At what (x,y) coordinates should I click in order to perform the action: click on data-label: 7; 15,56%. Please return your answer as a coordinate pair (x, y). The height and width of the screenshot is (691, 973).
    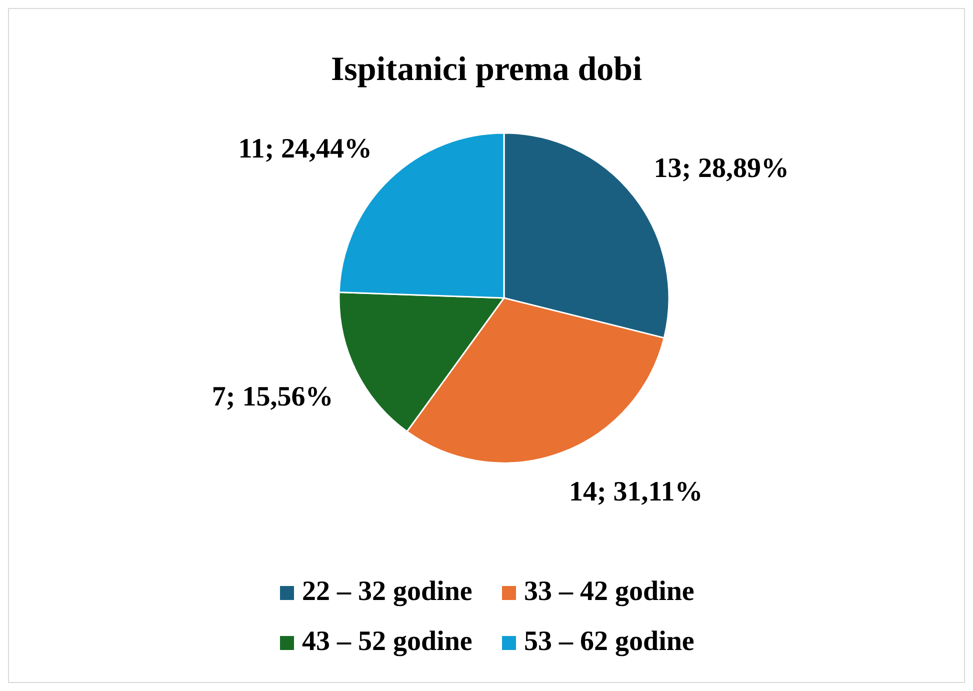
    Looking at the image, I should click on (273, 396).